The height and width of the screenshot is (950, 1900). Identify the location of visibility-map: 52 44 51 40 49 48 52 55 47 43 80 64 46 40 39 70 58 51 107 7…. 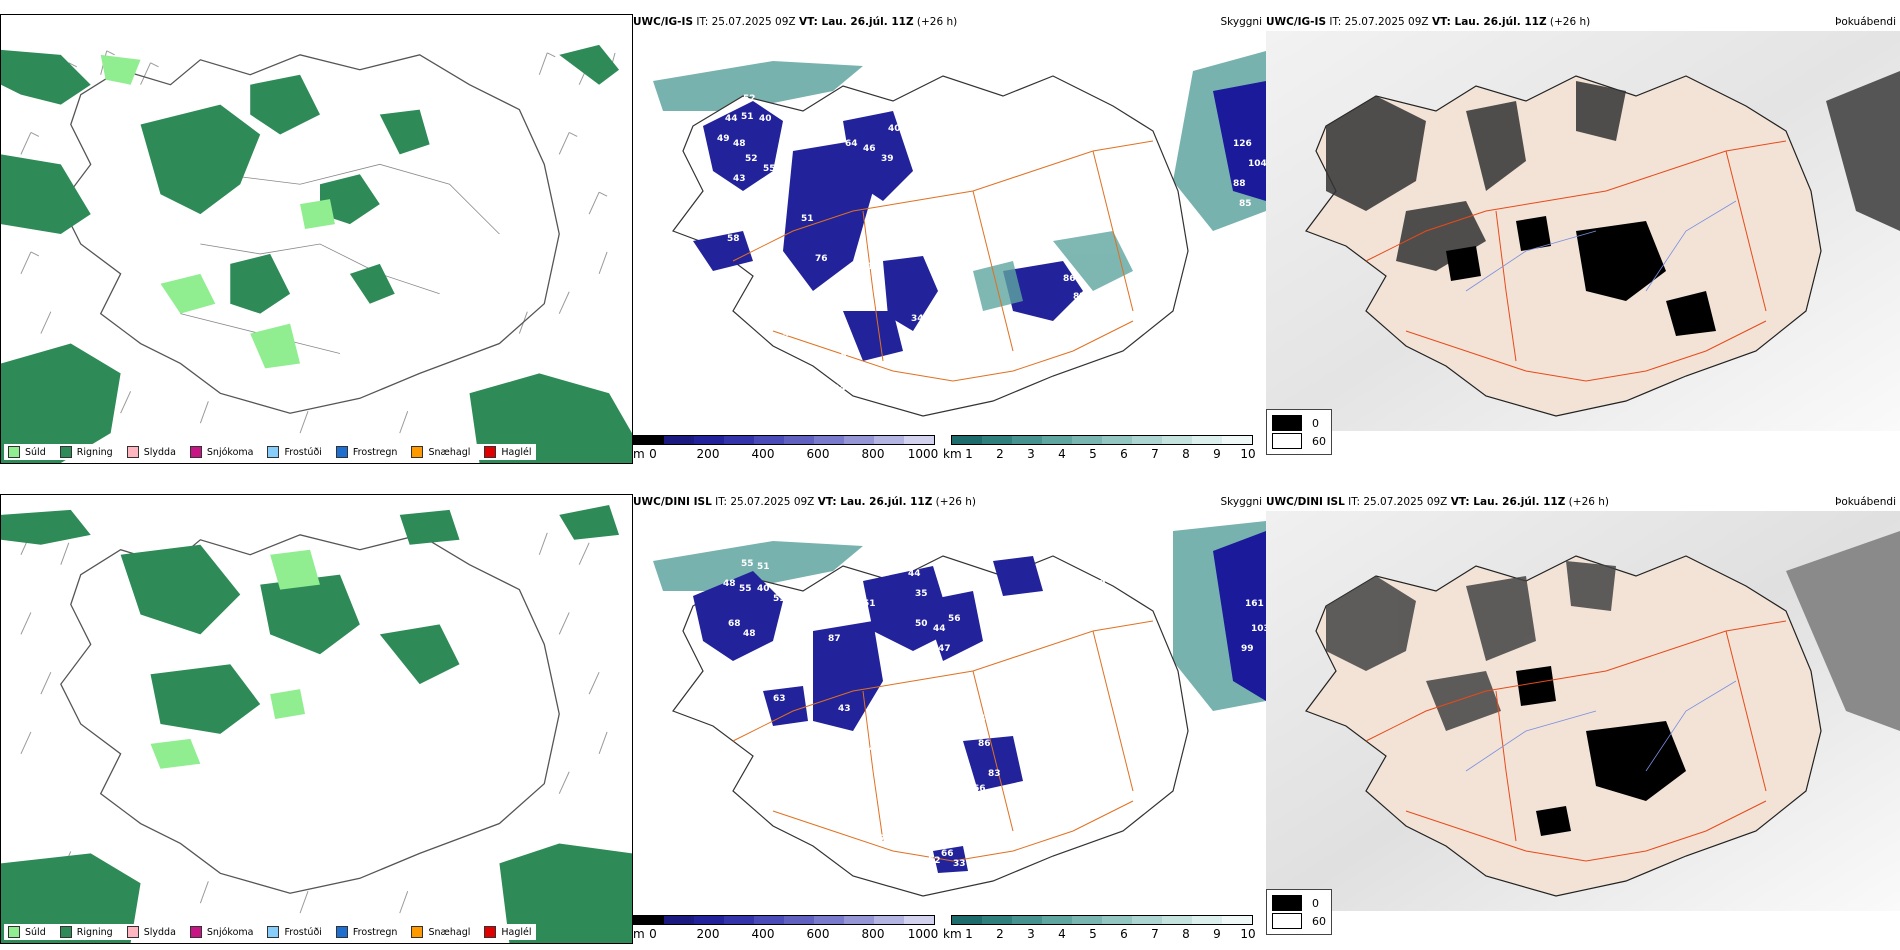
(949, 231).